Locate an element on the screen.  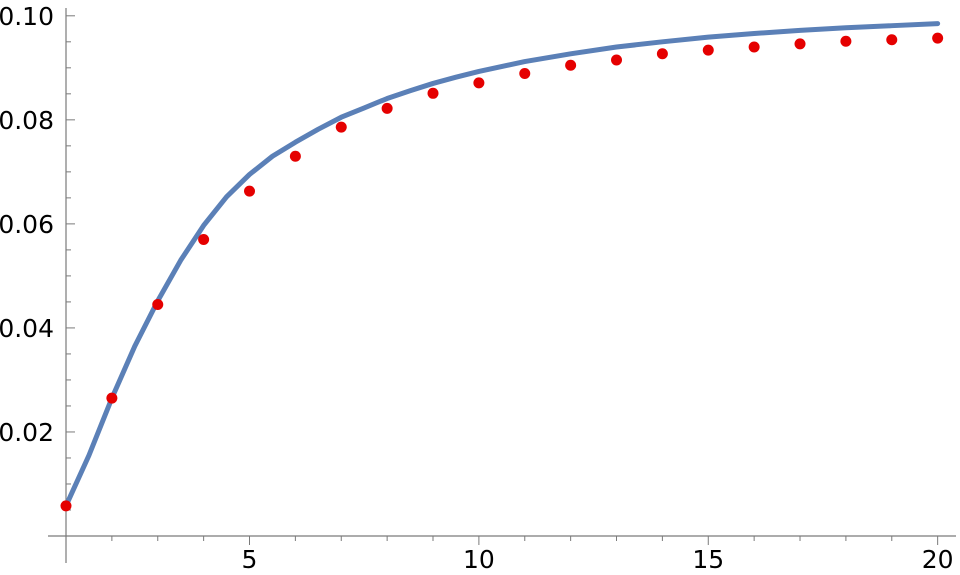
x-tick-label: 15 is located at coordinates (708, 559).